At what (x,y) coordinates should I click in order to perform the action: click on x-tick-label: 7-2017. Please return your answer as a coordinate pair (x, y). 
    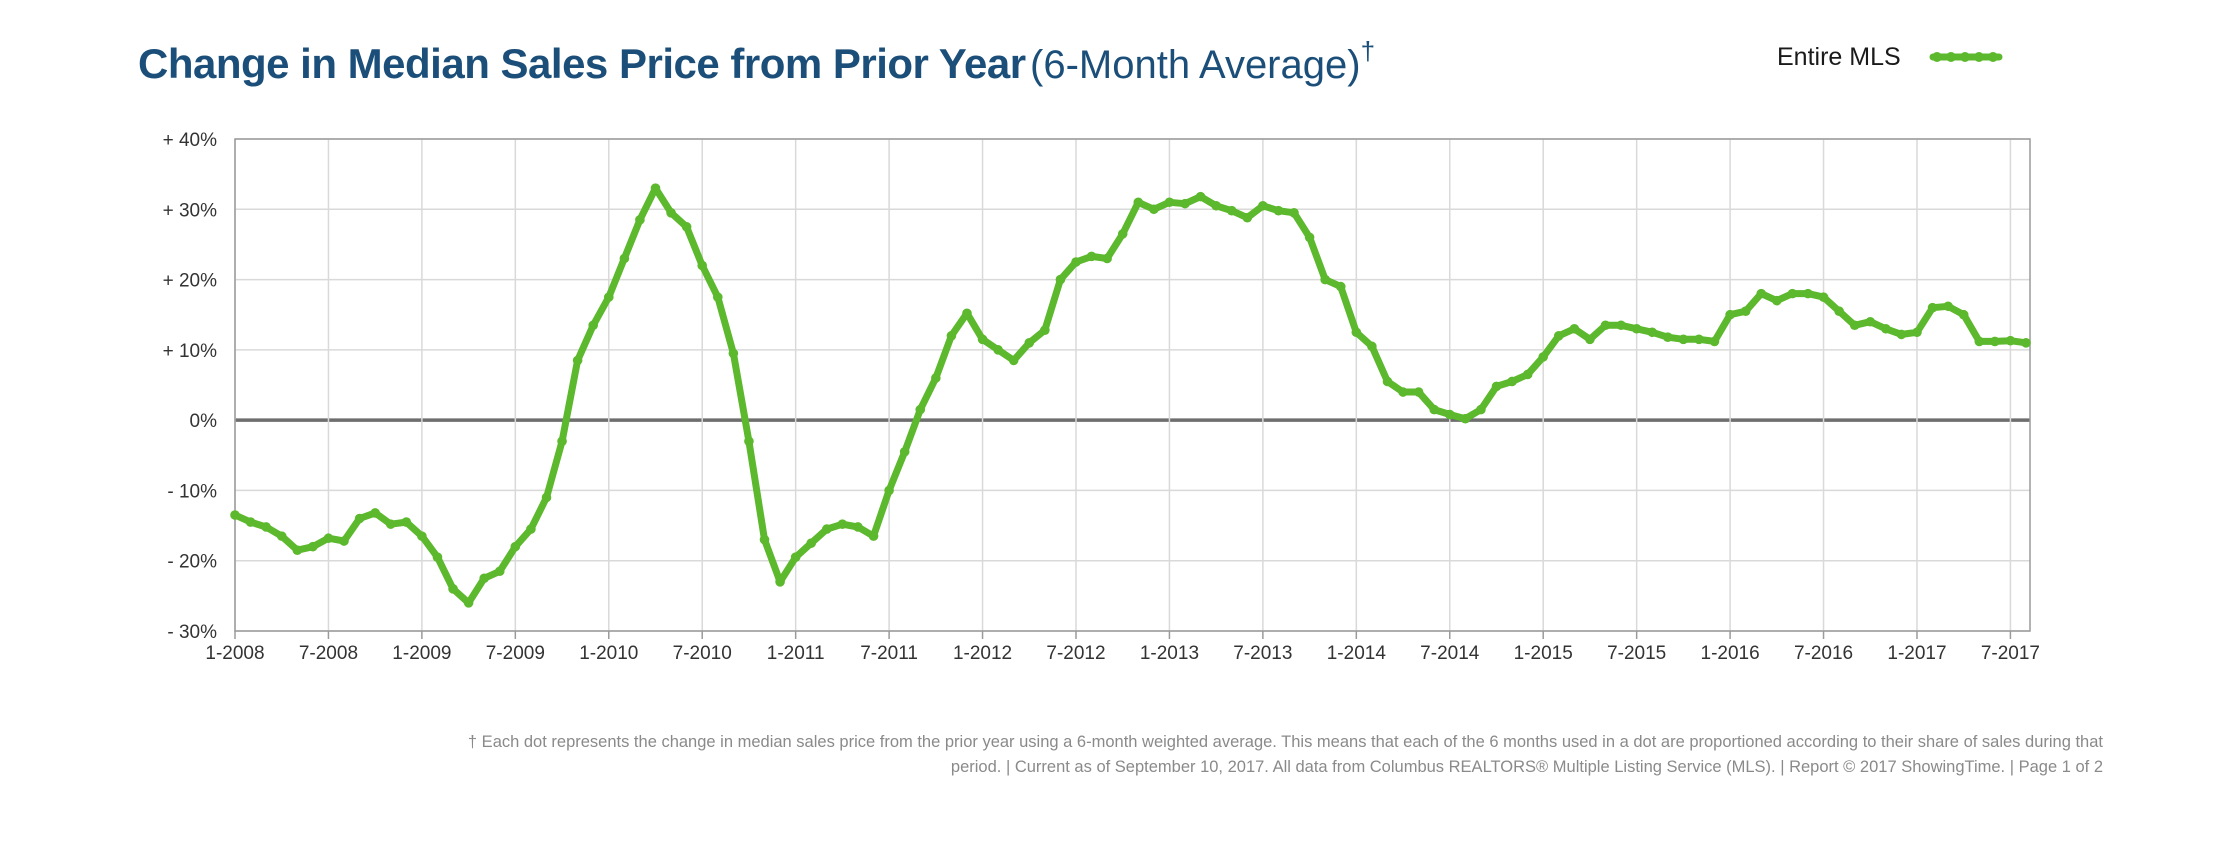
    Looking at the image, I should click on (2010, 653).